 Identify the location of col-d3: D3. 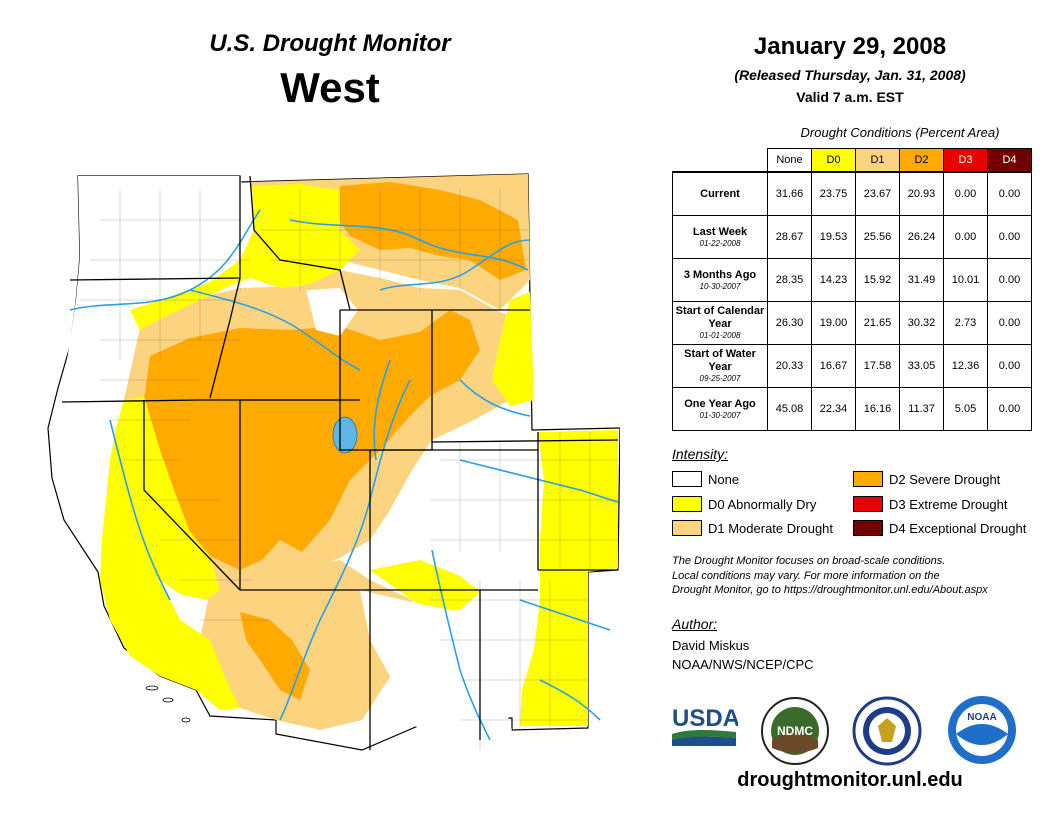
(965, 160).